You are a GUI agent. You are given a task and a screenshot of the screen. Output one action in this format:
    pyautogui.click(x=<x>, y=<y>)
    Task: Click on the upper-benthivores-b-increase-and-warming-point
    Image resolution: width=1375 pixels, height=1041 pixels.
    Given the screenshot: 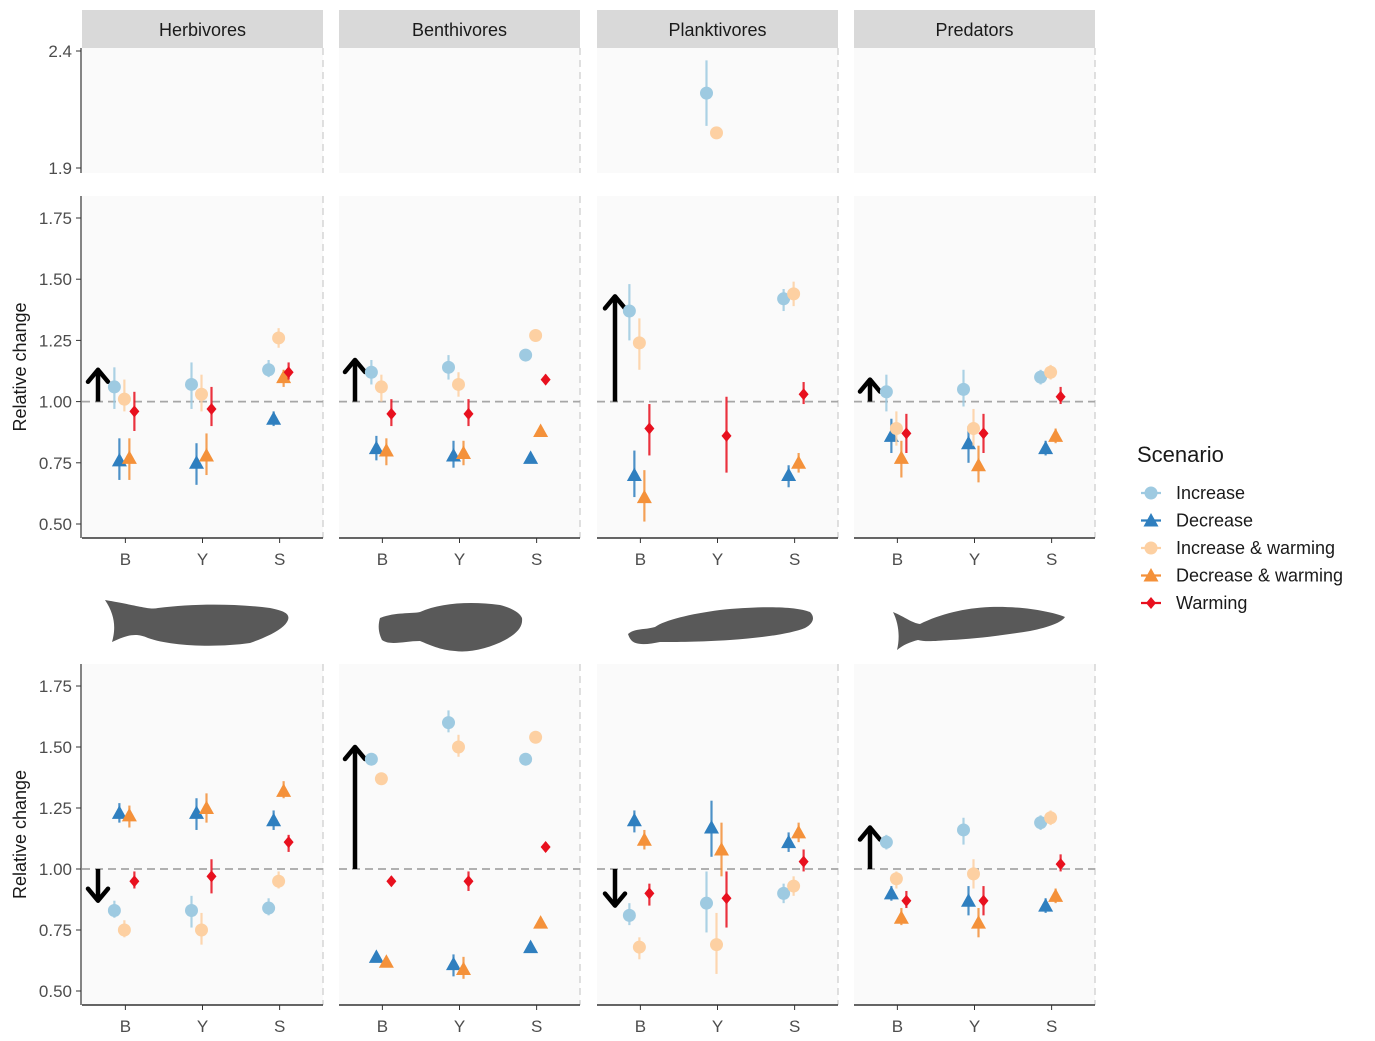 What is the action you would take?
    pyautogui.click(x=381, y=387)
    